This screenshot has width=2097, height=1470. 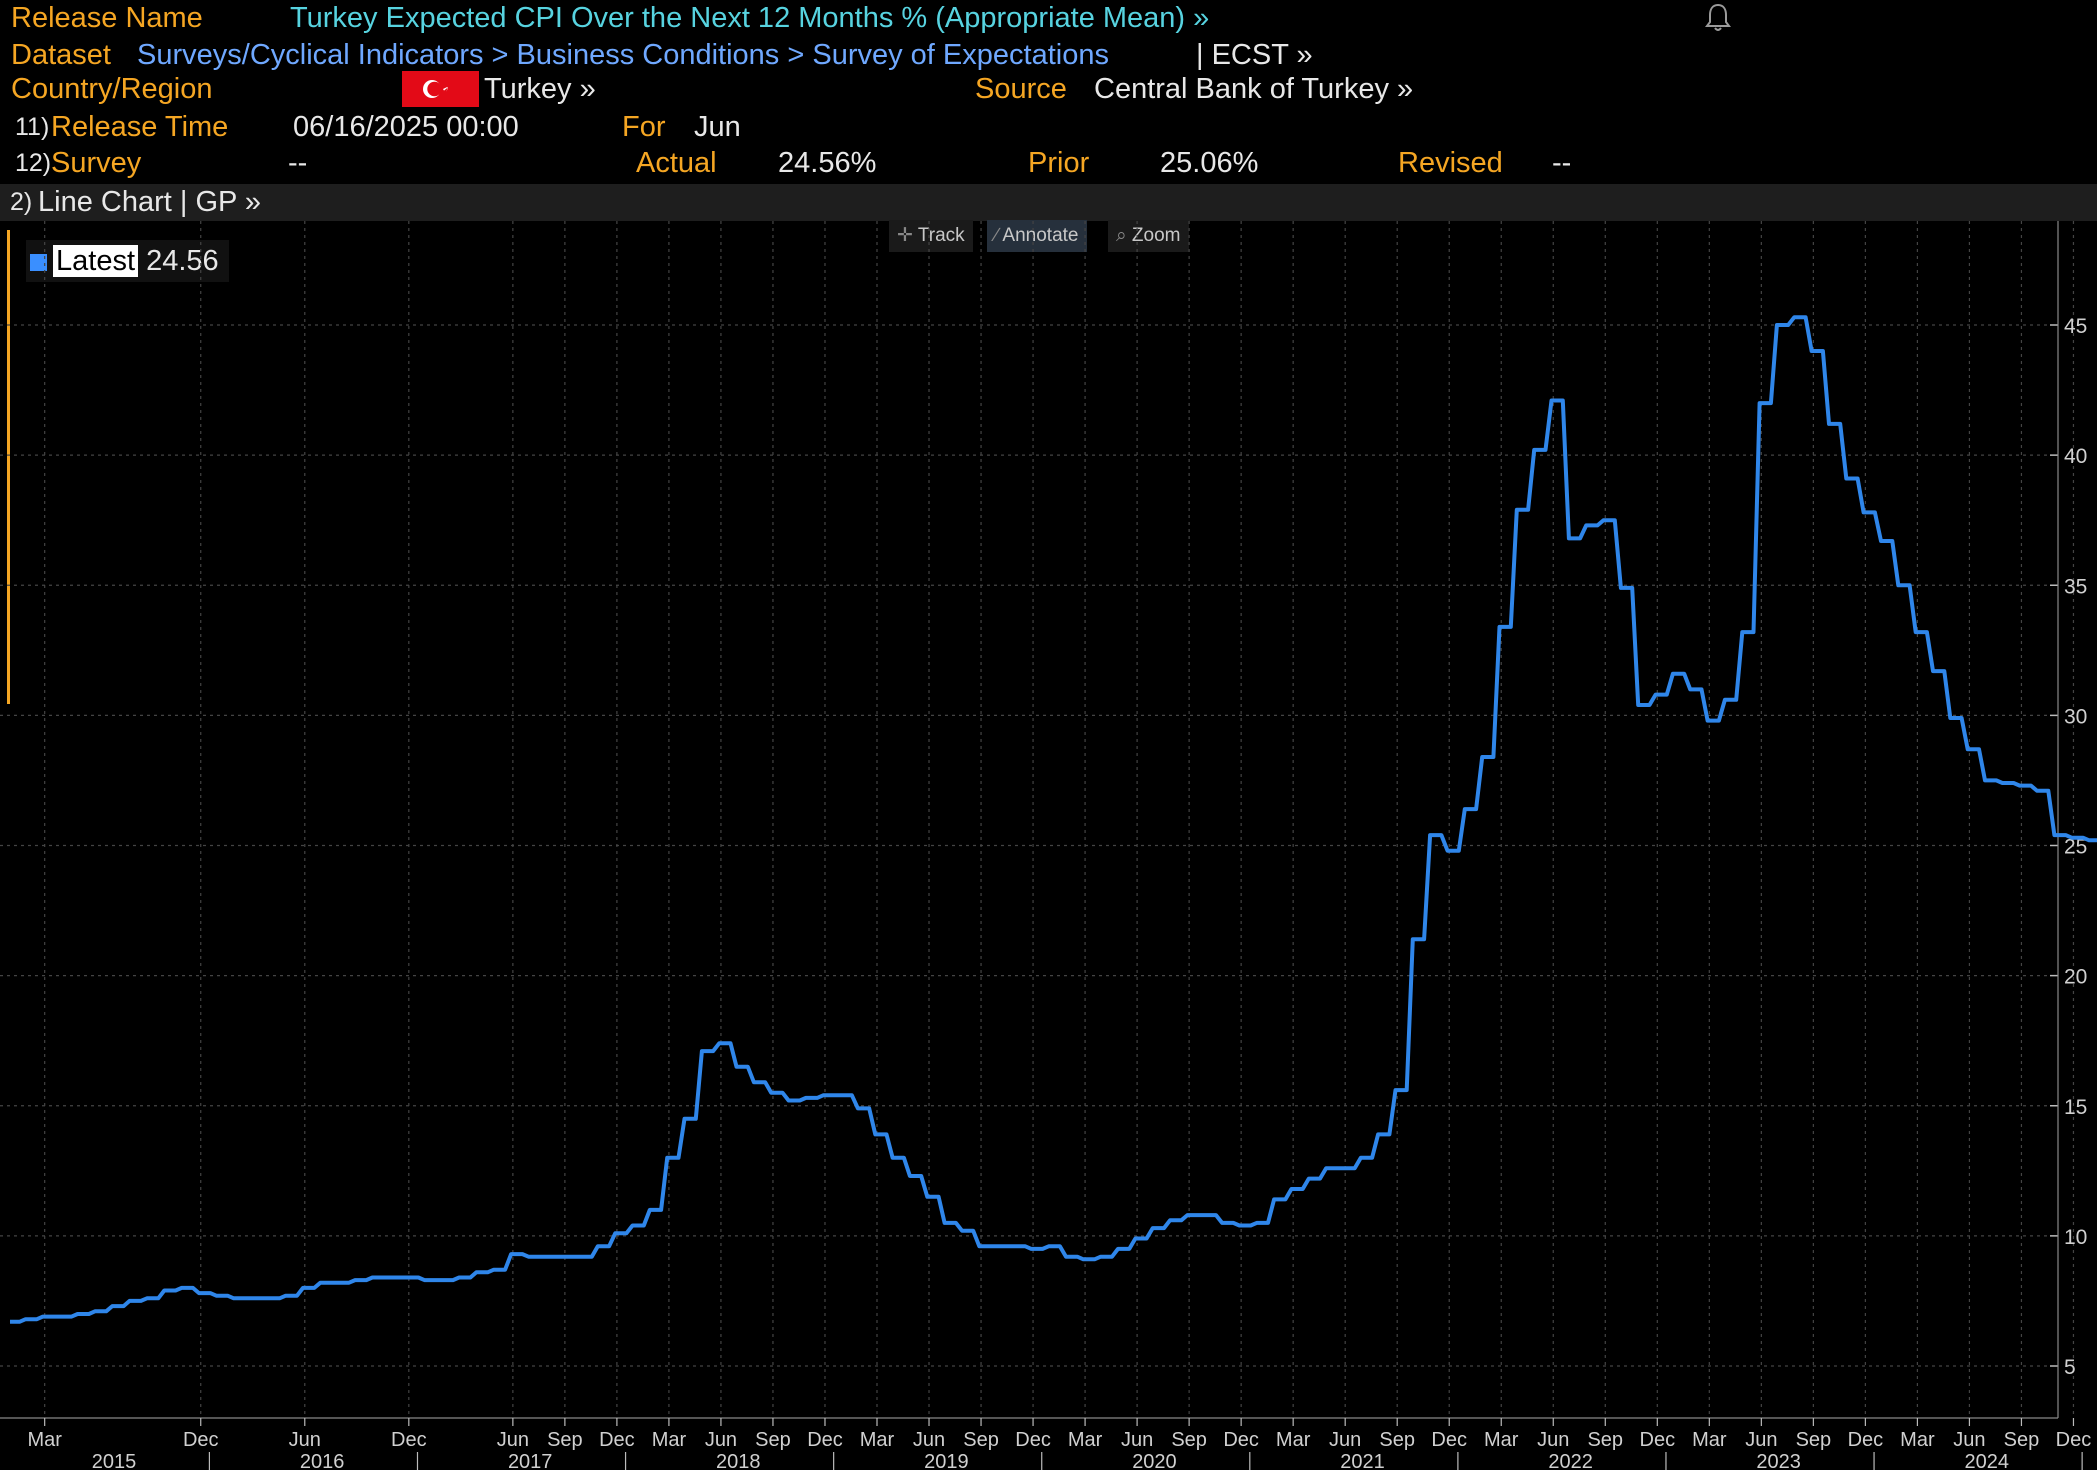 What do you see at coordinates (1362, 1460) in the screenshot?
I see `year-label: 2021` at bounding box center [1362, 1460].